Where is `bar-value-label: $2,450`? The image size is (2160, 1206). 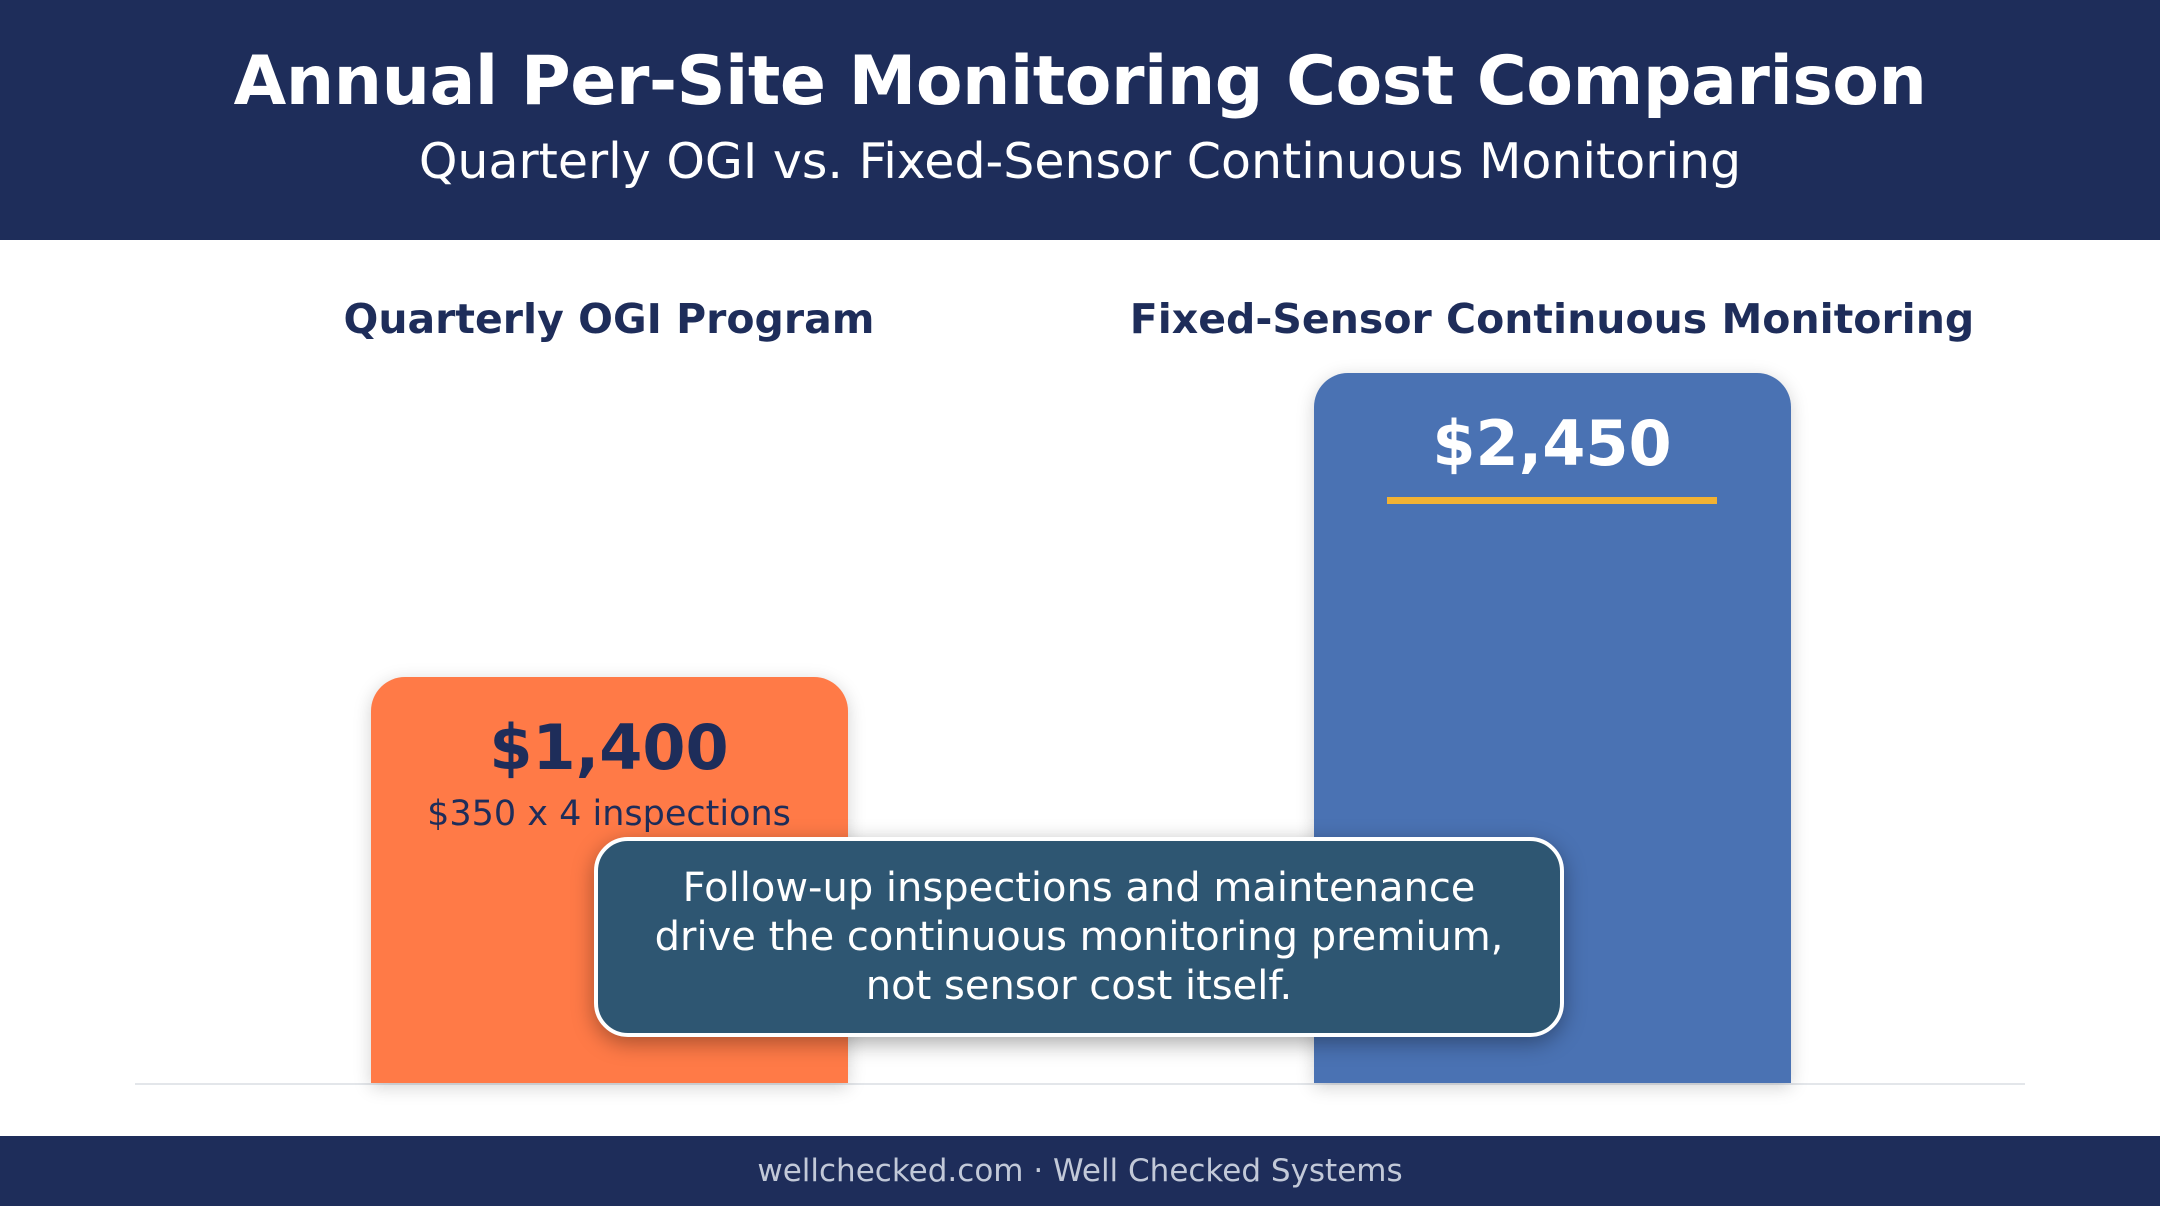 bar-value-label: $2,450 is located at coordinates (1552, 443).